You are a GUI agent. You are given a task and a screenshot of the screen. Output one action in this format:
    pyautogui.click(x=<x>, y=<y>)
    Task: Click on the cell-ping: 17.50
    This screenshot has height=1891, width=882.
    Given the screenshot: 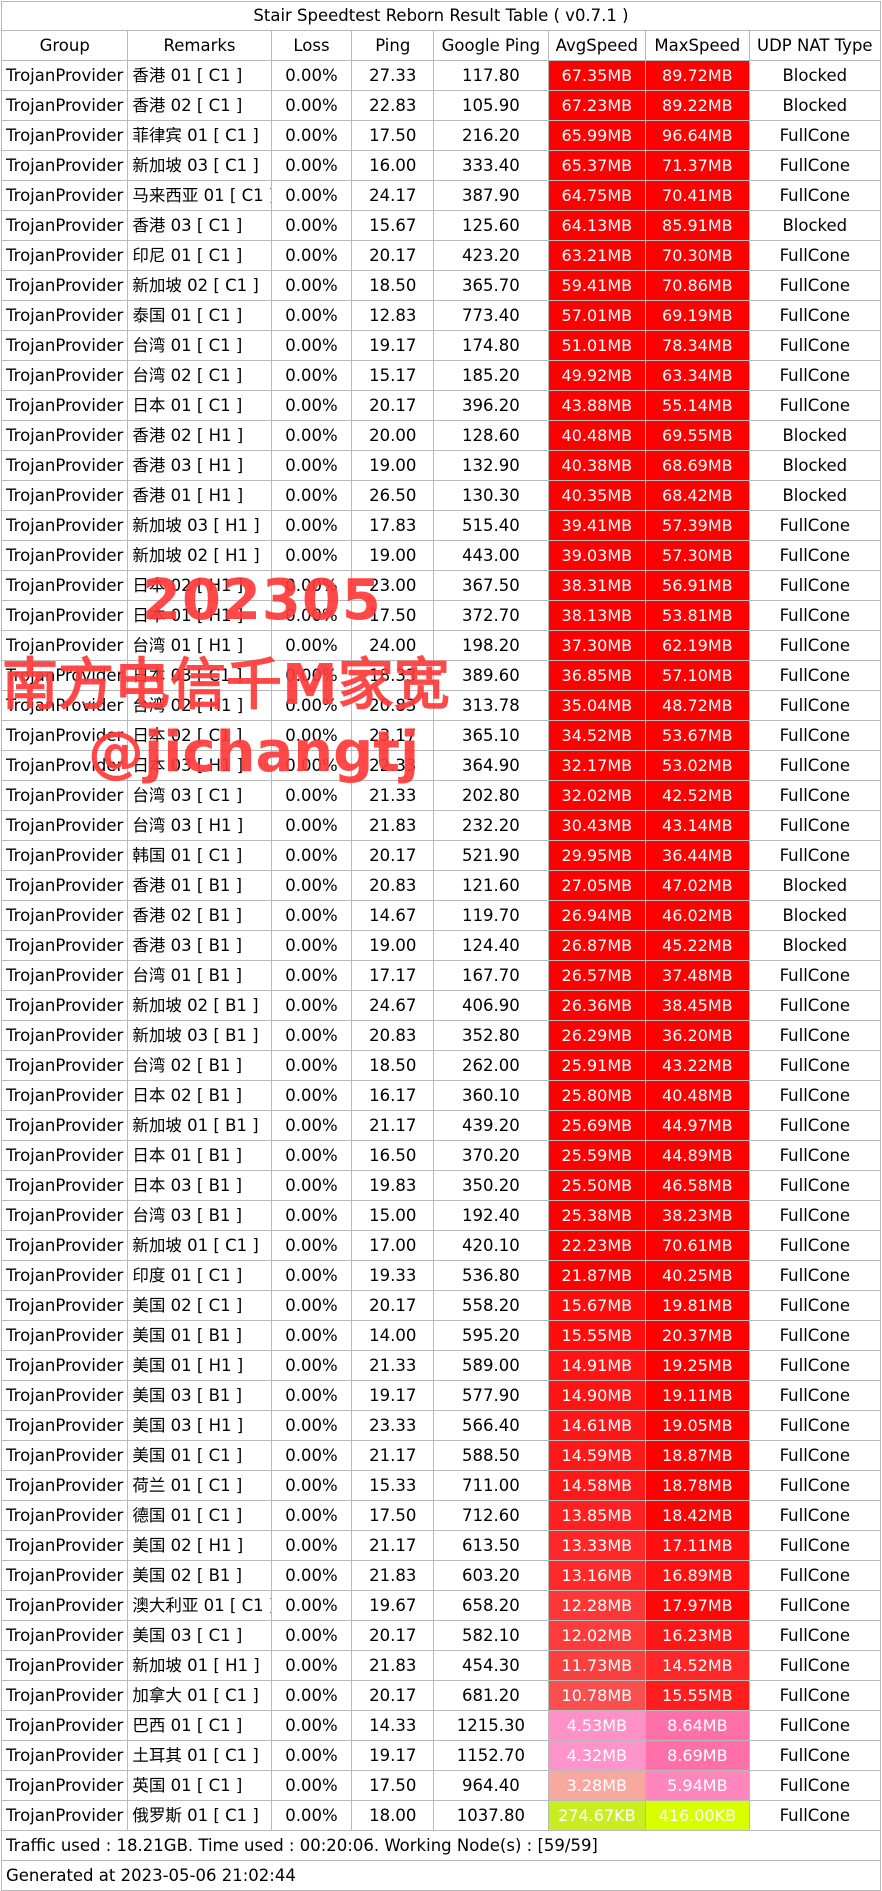 What is the action you would take?
    pyautogui.click(x=393, y=615)
    